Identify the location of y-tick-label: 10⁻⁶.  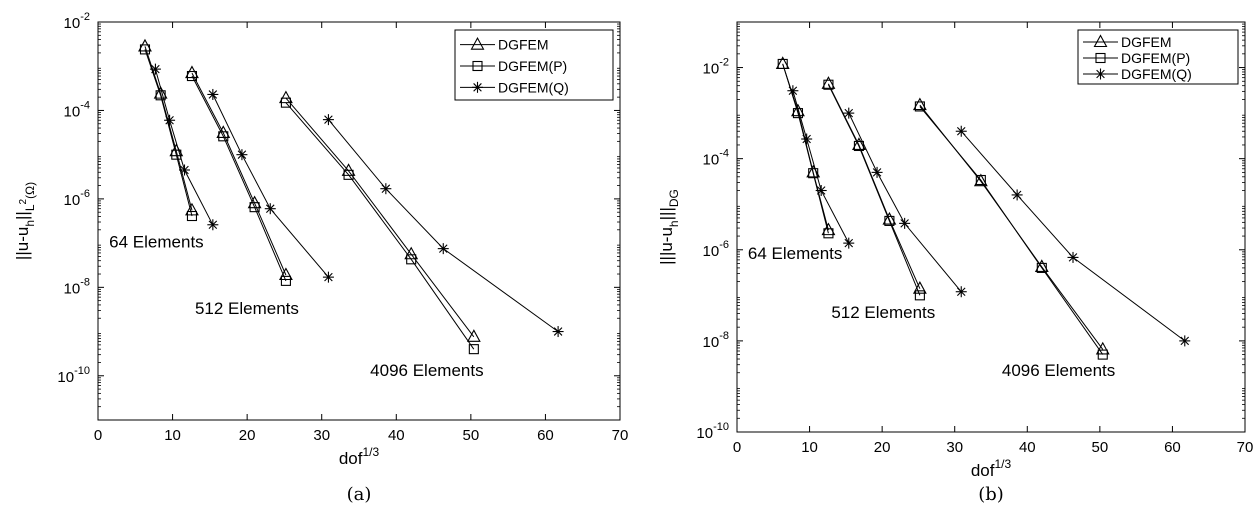
(77, 198).